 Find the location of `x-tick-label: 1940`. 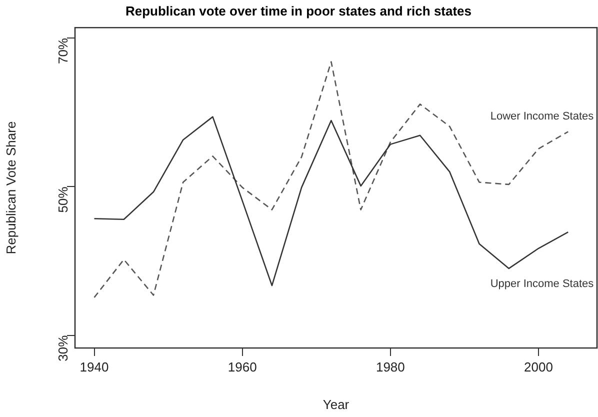

x-tick-label: 1940 is located at coordinates (94, 366).